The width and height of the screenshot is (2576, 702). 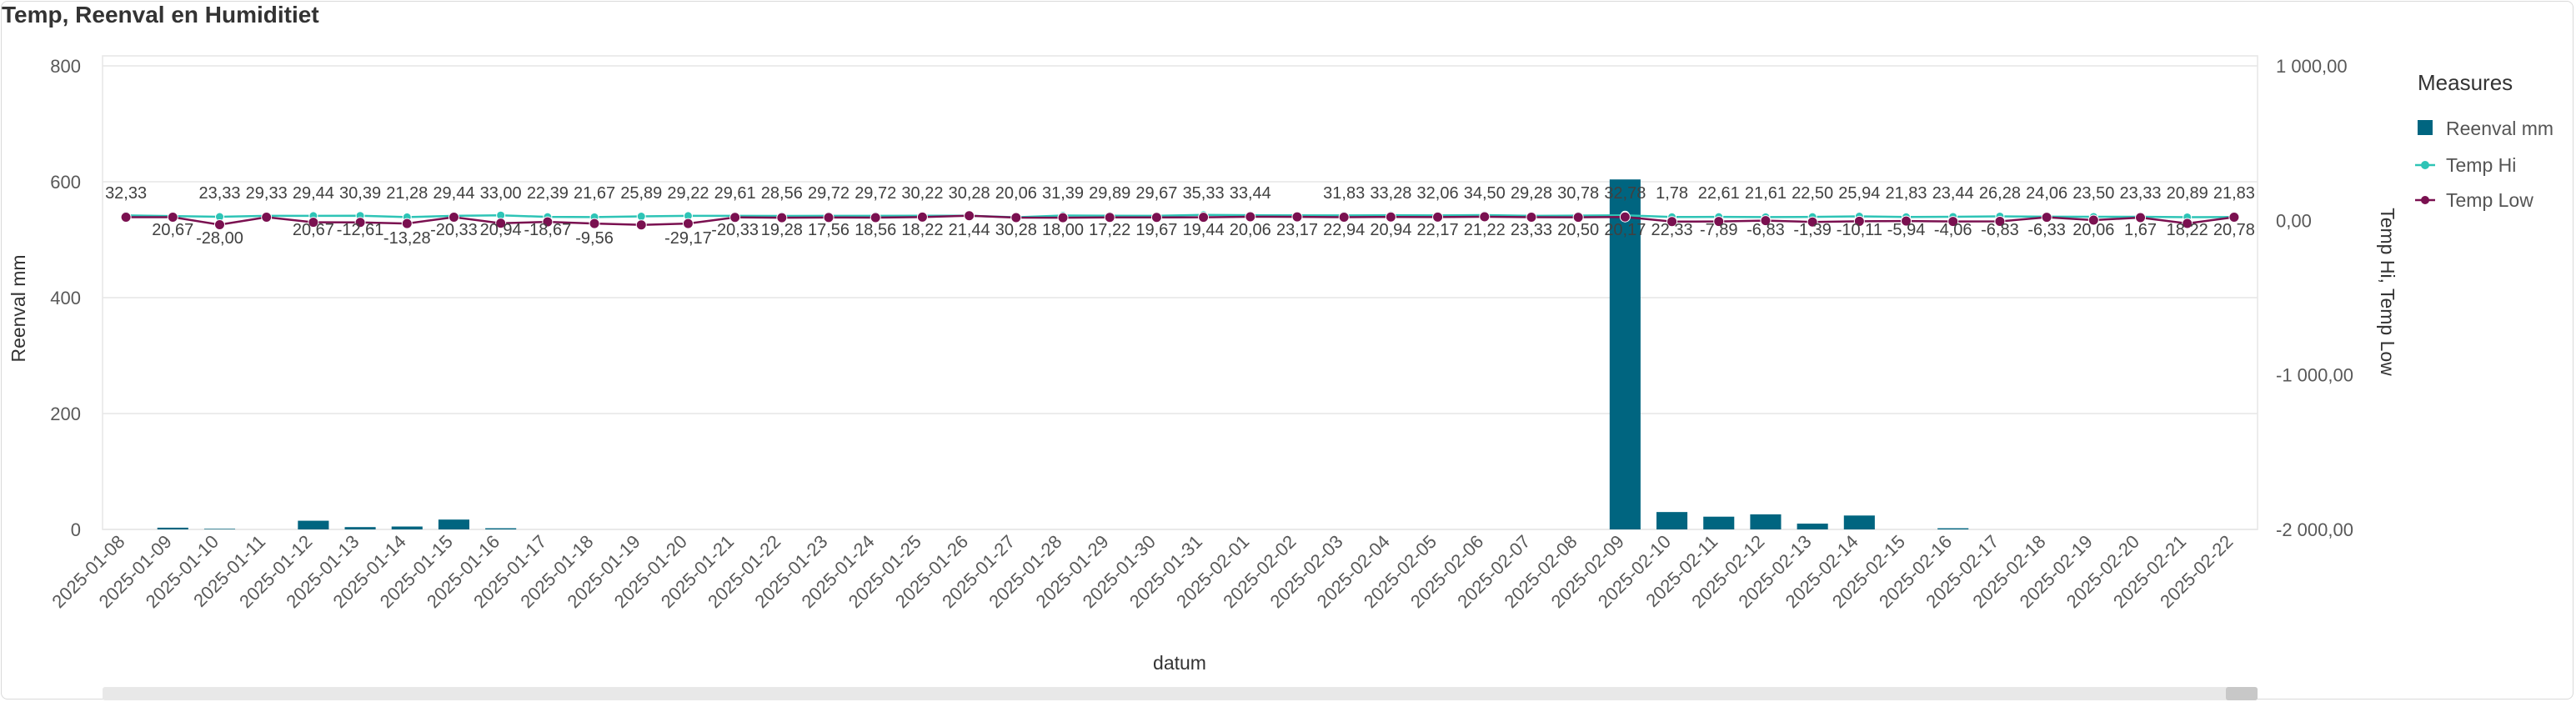 What do you see at coordinates (2465, 165) in the screenshot?
I see `legend-item-temp-hi: Temp Hi` at bounding box center [2465, 165].